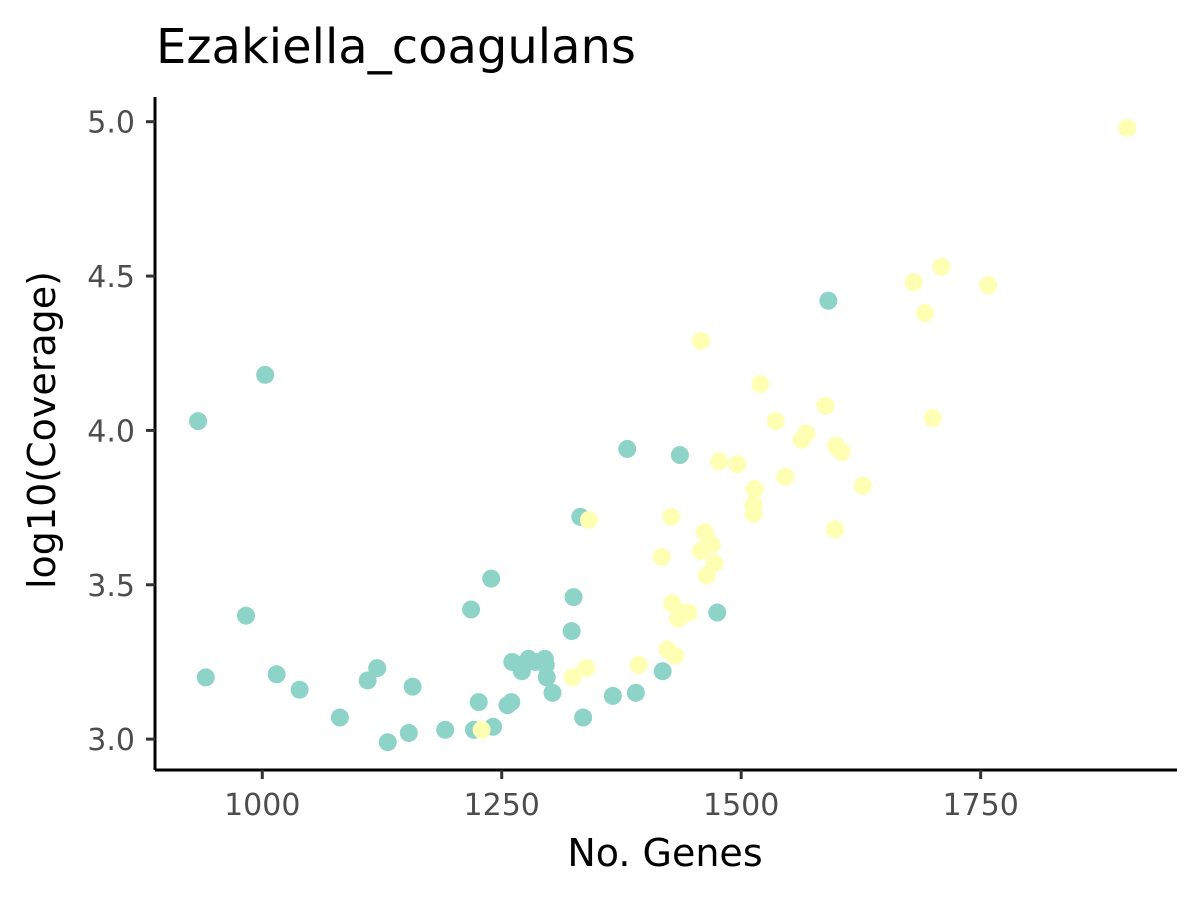 Image resolution: width=1200 pixels, height=900 pixels. Describe the element at coordinates (111, 740) in the screenshot. I see `y-tick-label: 3.0` at that location.